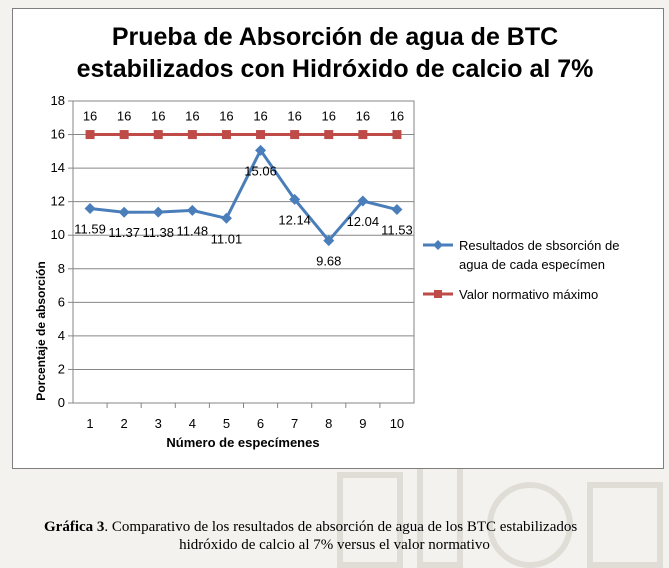 The width and height of the screenshot is (669, 568). What do you see at coordinates (294, 423) in the screenshot?
I see `x-tick-label: 7` at bounding box center [294, 423].